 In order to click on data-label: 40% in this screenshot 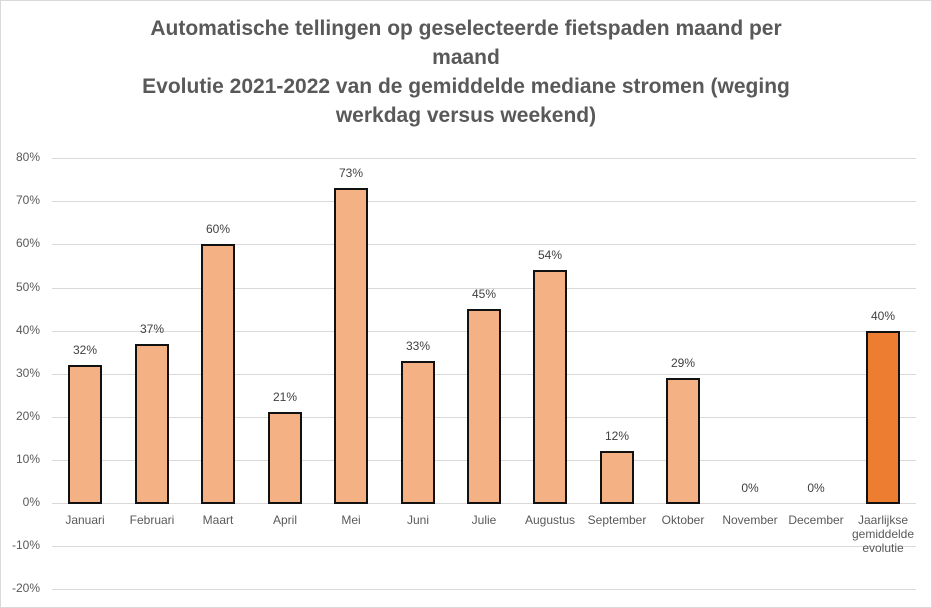, I will do `click(883, 316)`.